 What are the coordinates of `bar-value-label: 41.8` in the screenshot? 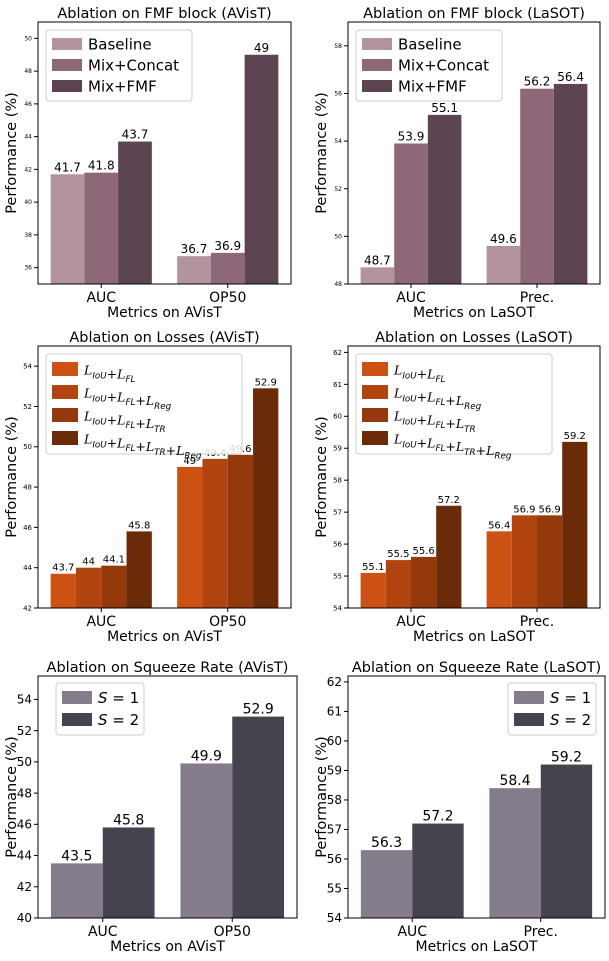 It's located at (101, 166).